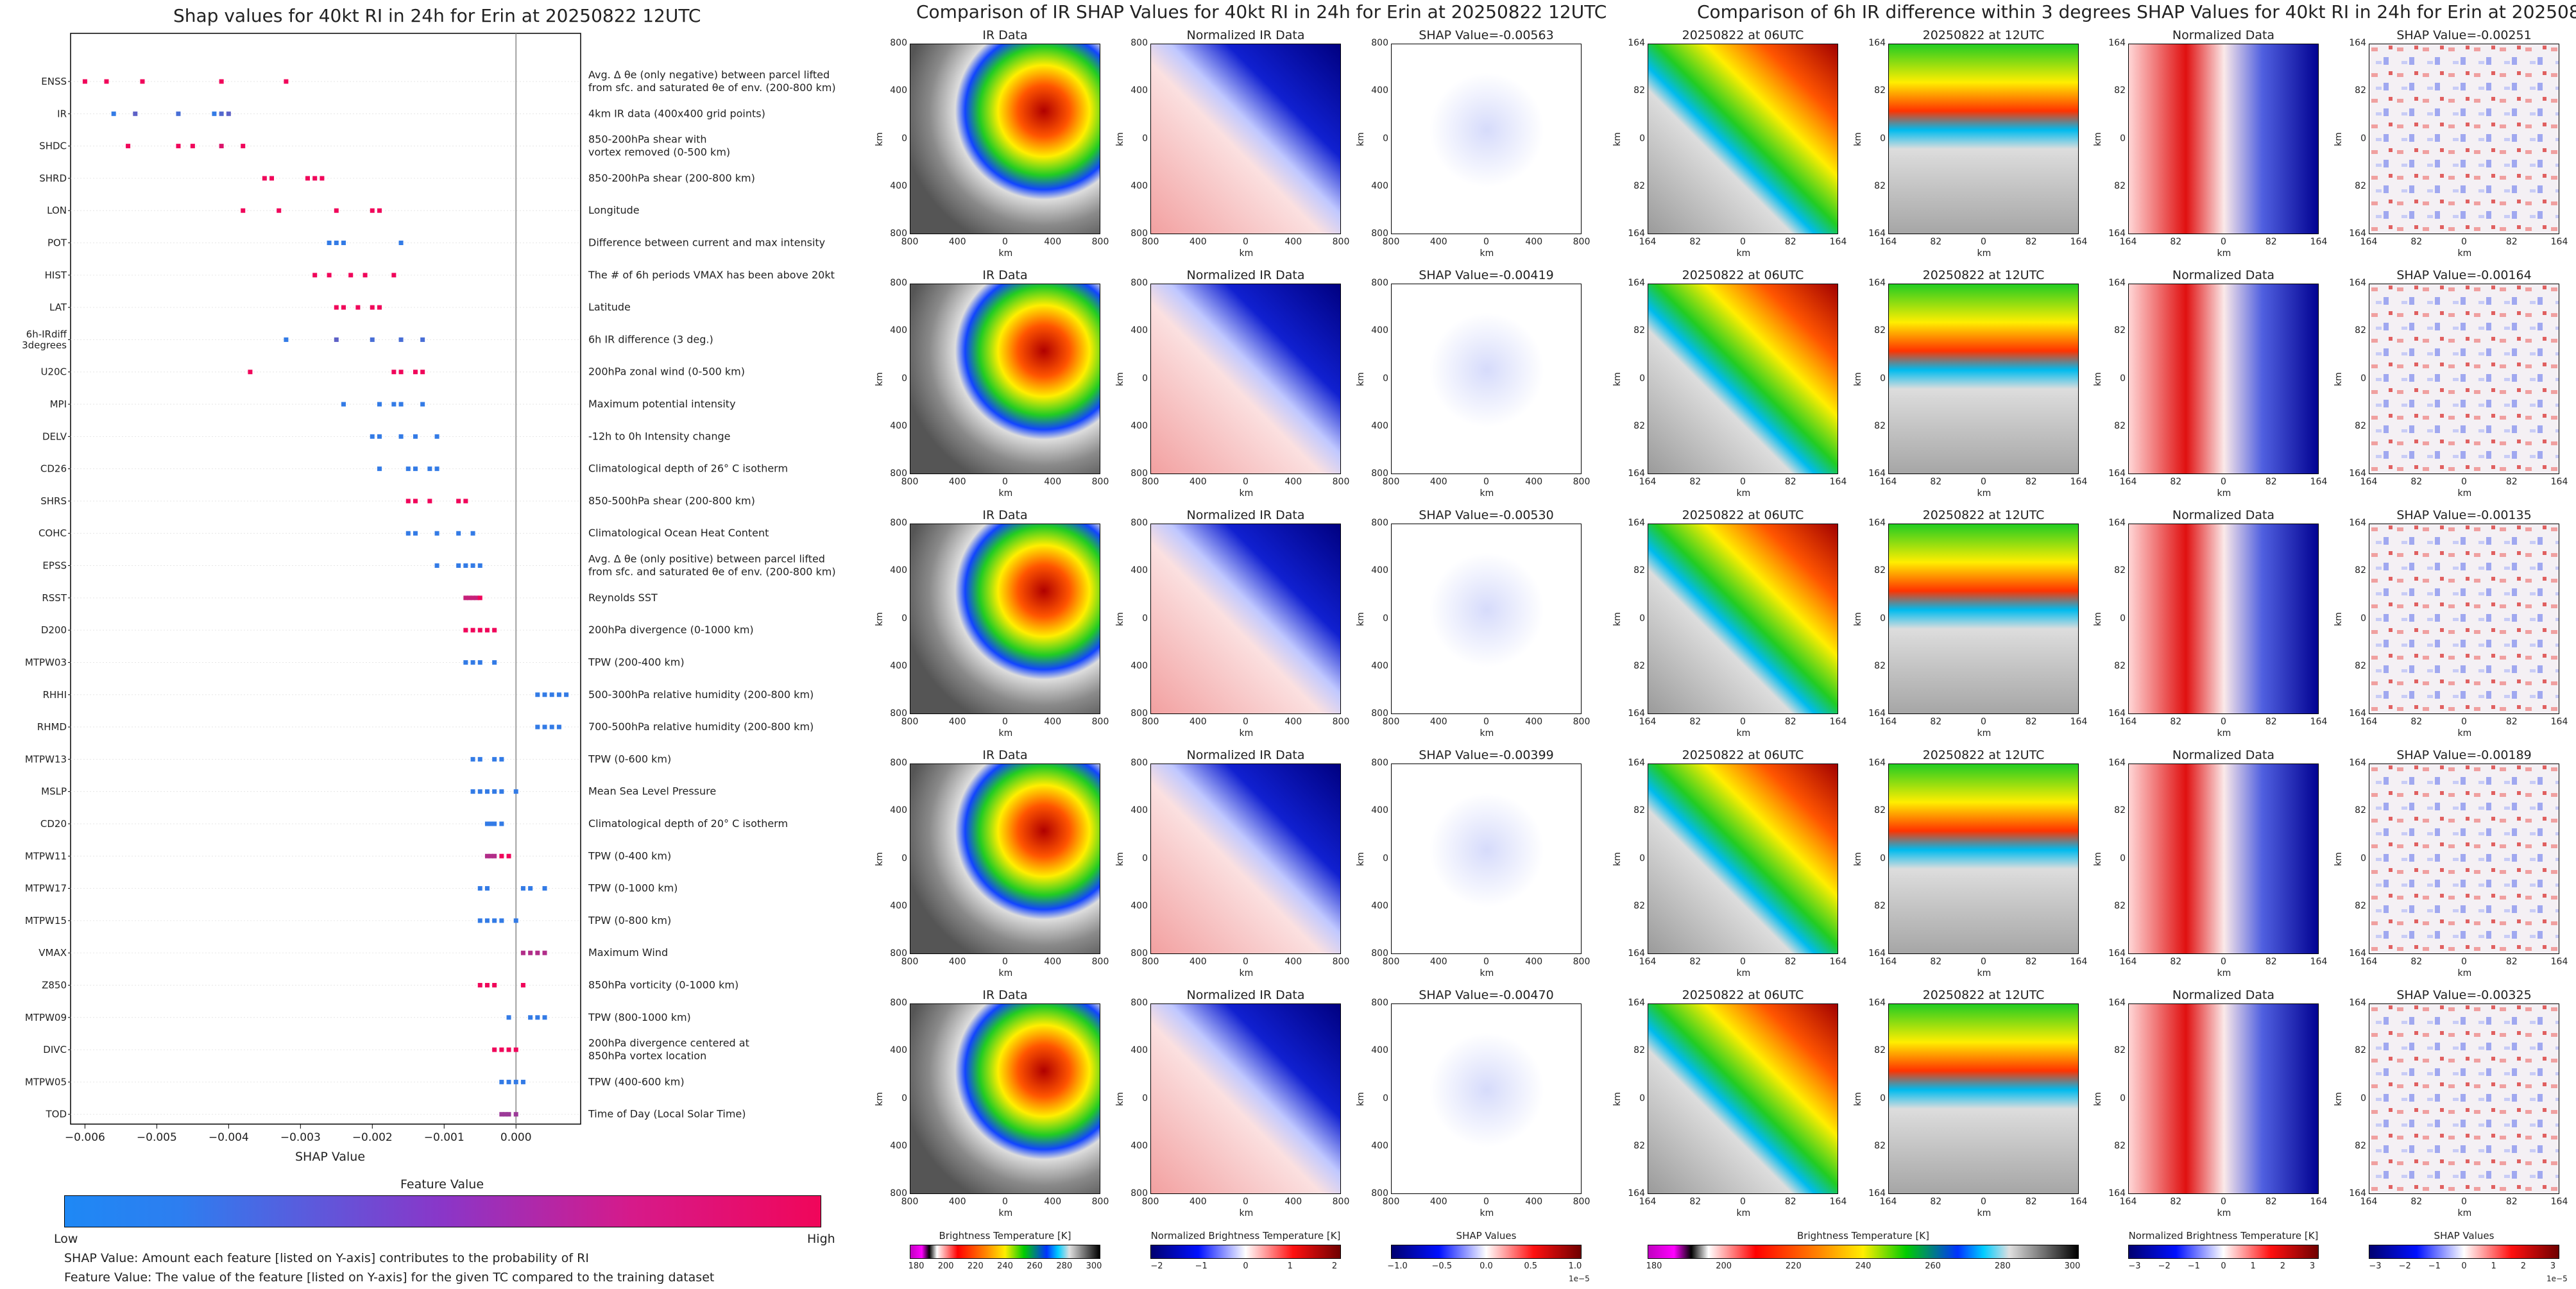 Image resolution: width=2576 pixels, height=1289 pixels. Describe the element at coordinates (54, 598) in the screenshot. I see `feature-name-label: RSST` at that location.